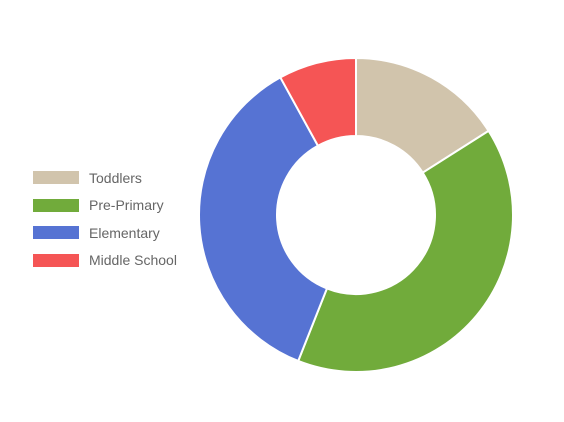  I want to click on slice-toddlers, so click(422, 115).